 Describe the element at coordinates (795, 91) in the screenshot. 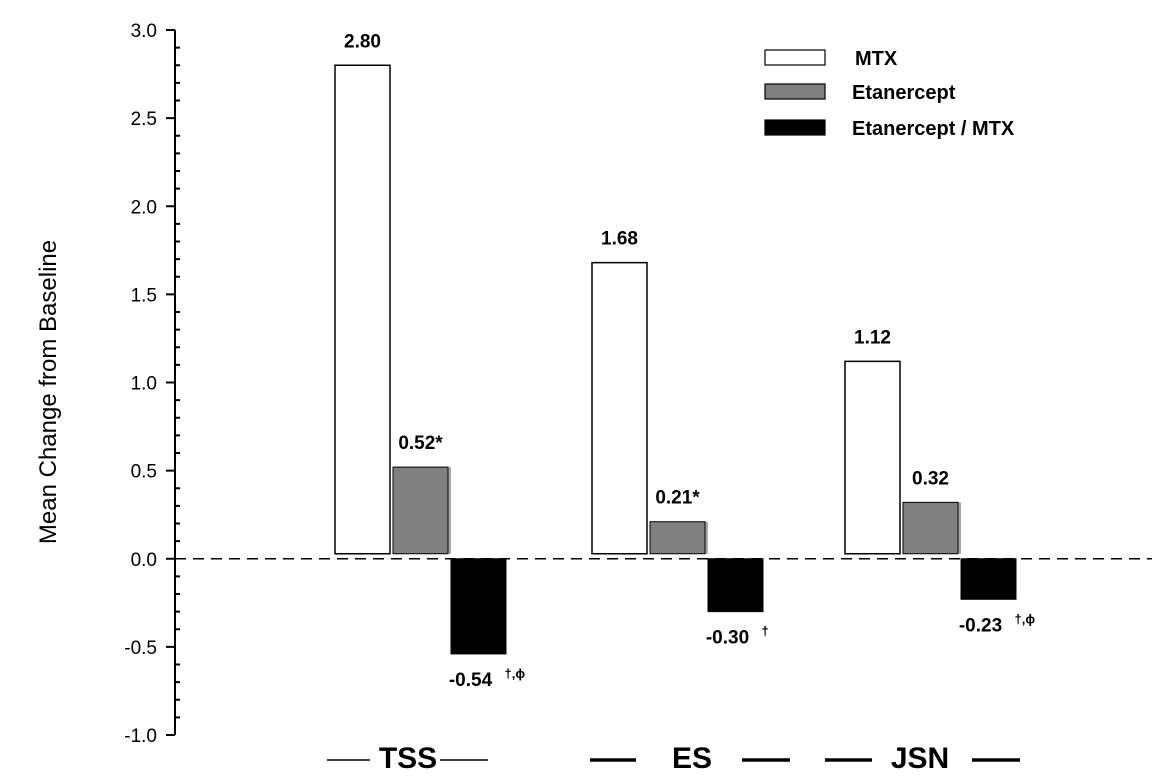

I see `legend-swatch-etanercept` at that location.